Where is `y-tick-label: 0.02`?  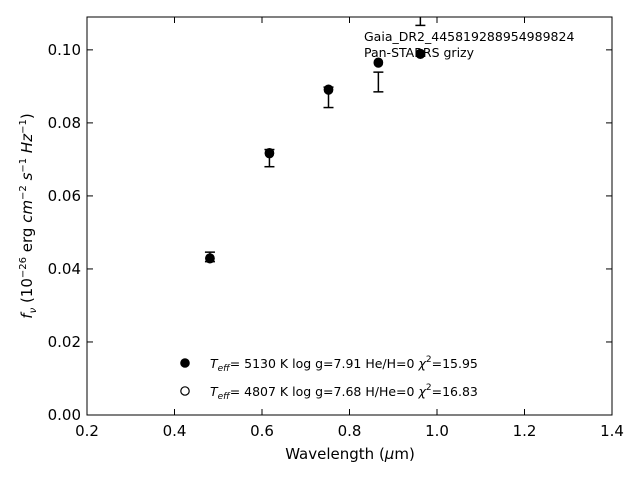 y-tick-label: 0.02 is located at coordinates (64, 342).